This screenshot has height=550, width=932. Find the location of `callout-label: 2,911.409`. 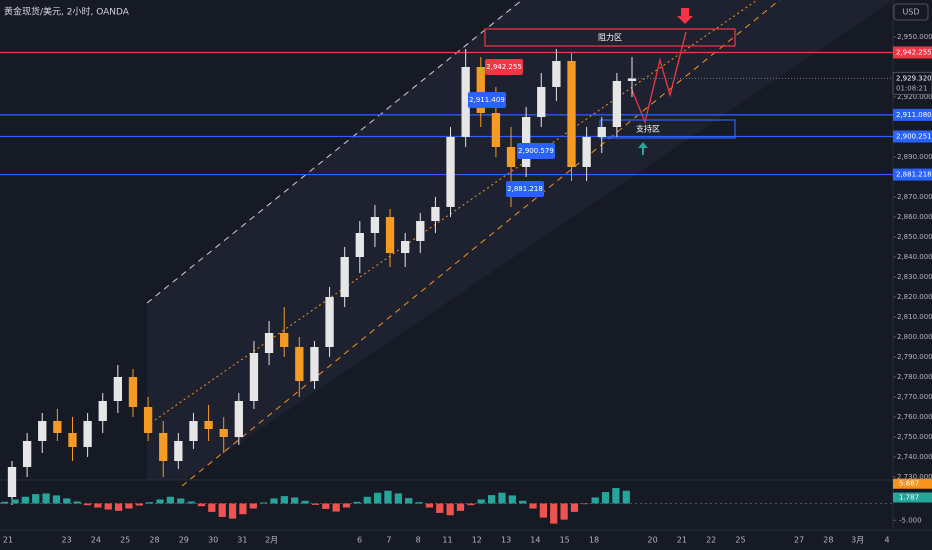

callout-label: 2,911.409 is located at coordinates (487, 100).